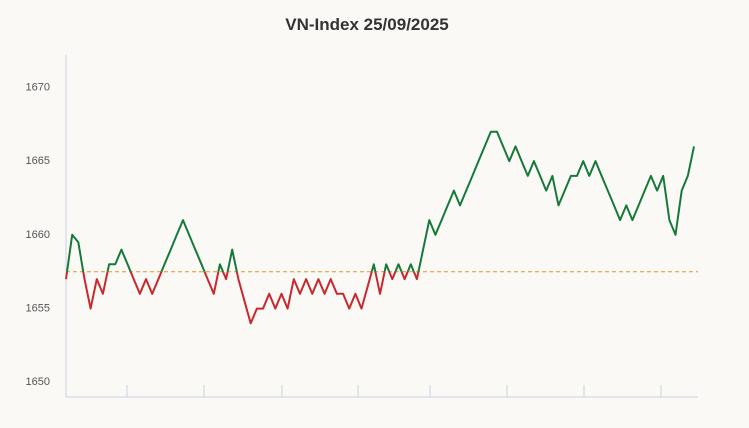  Describe the element at coordinates (38, 87) in the screenshot. I see `y-tick-label: 1670` at that location.